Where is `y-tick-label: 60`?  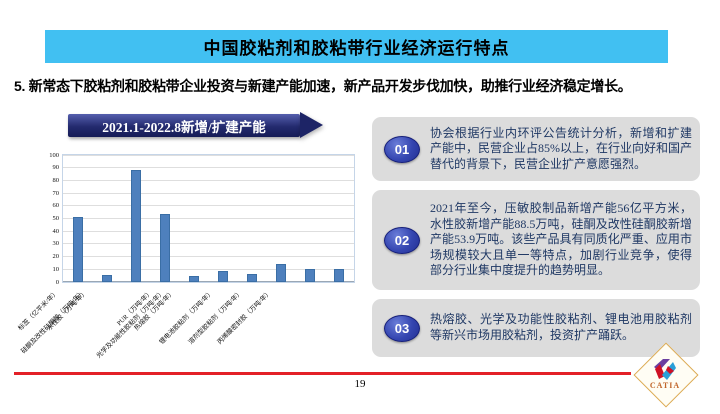 y-tick-label: 60 is located at coordinates (56, 206).